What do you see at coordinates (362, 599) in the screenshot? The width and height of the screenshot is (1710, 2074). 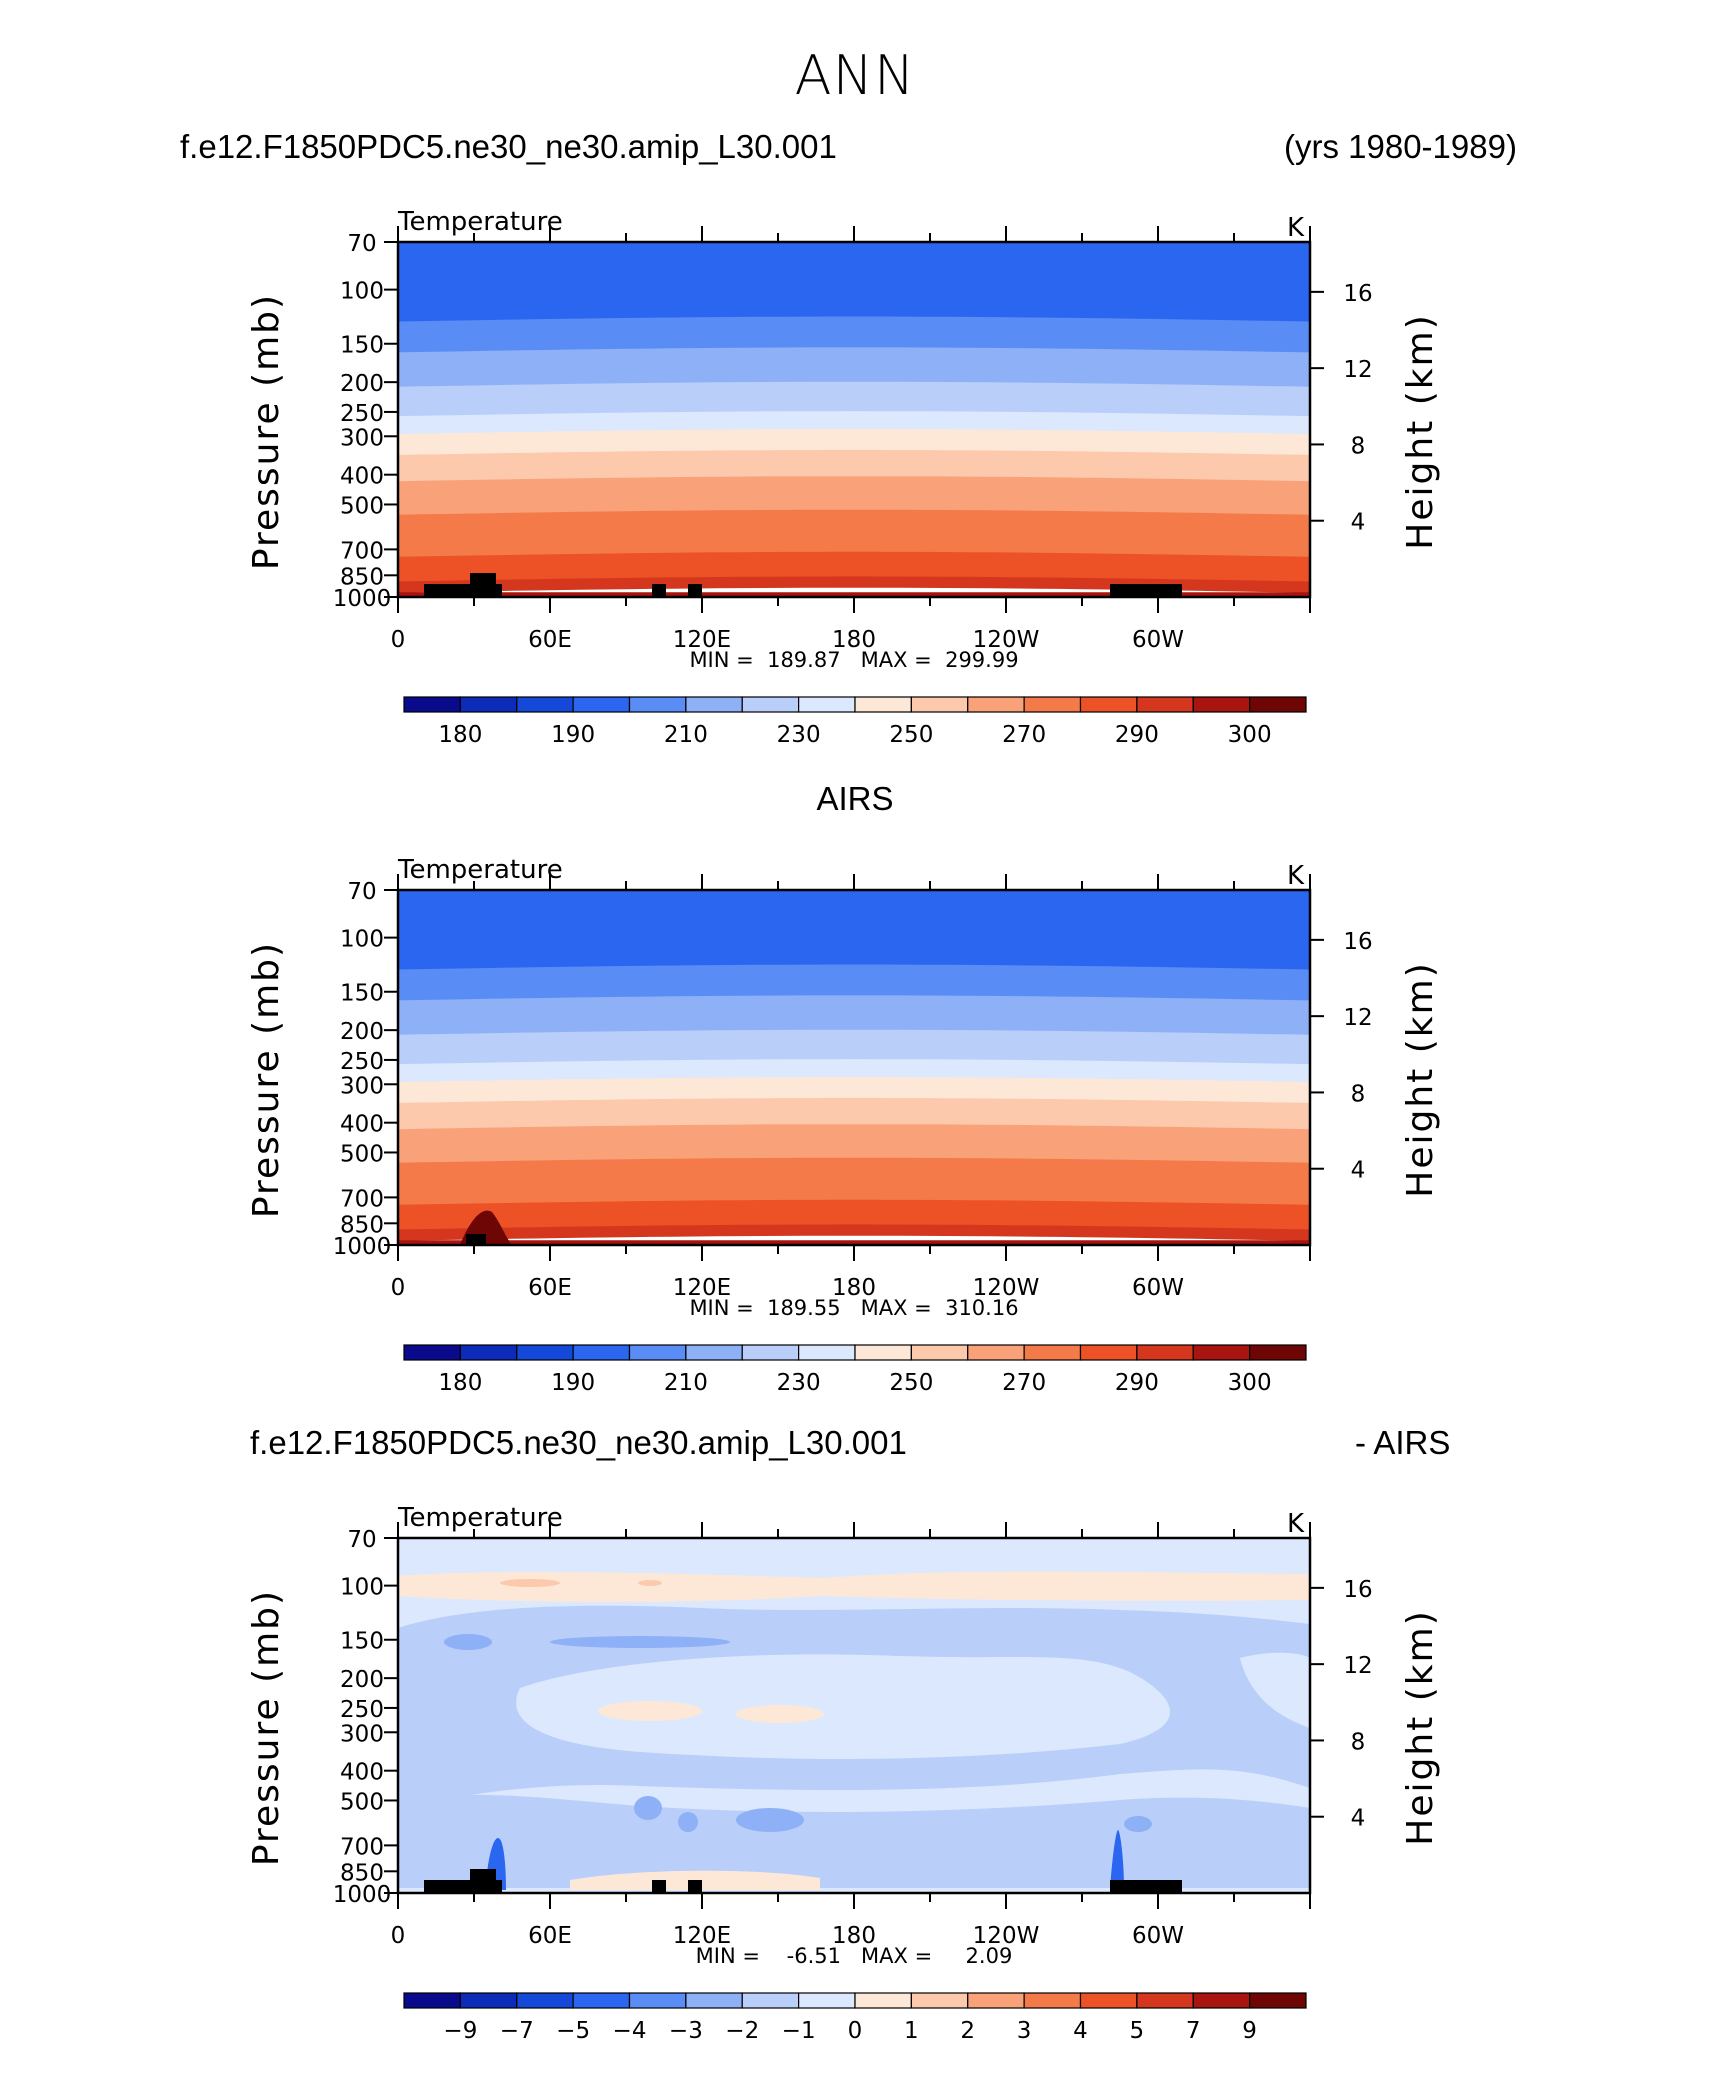 I see `panel1-pressure-tick-label: 1000` at bounding box center [362, 599].